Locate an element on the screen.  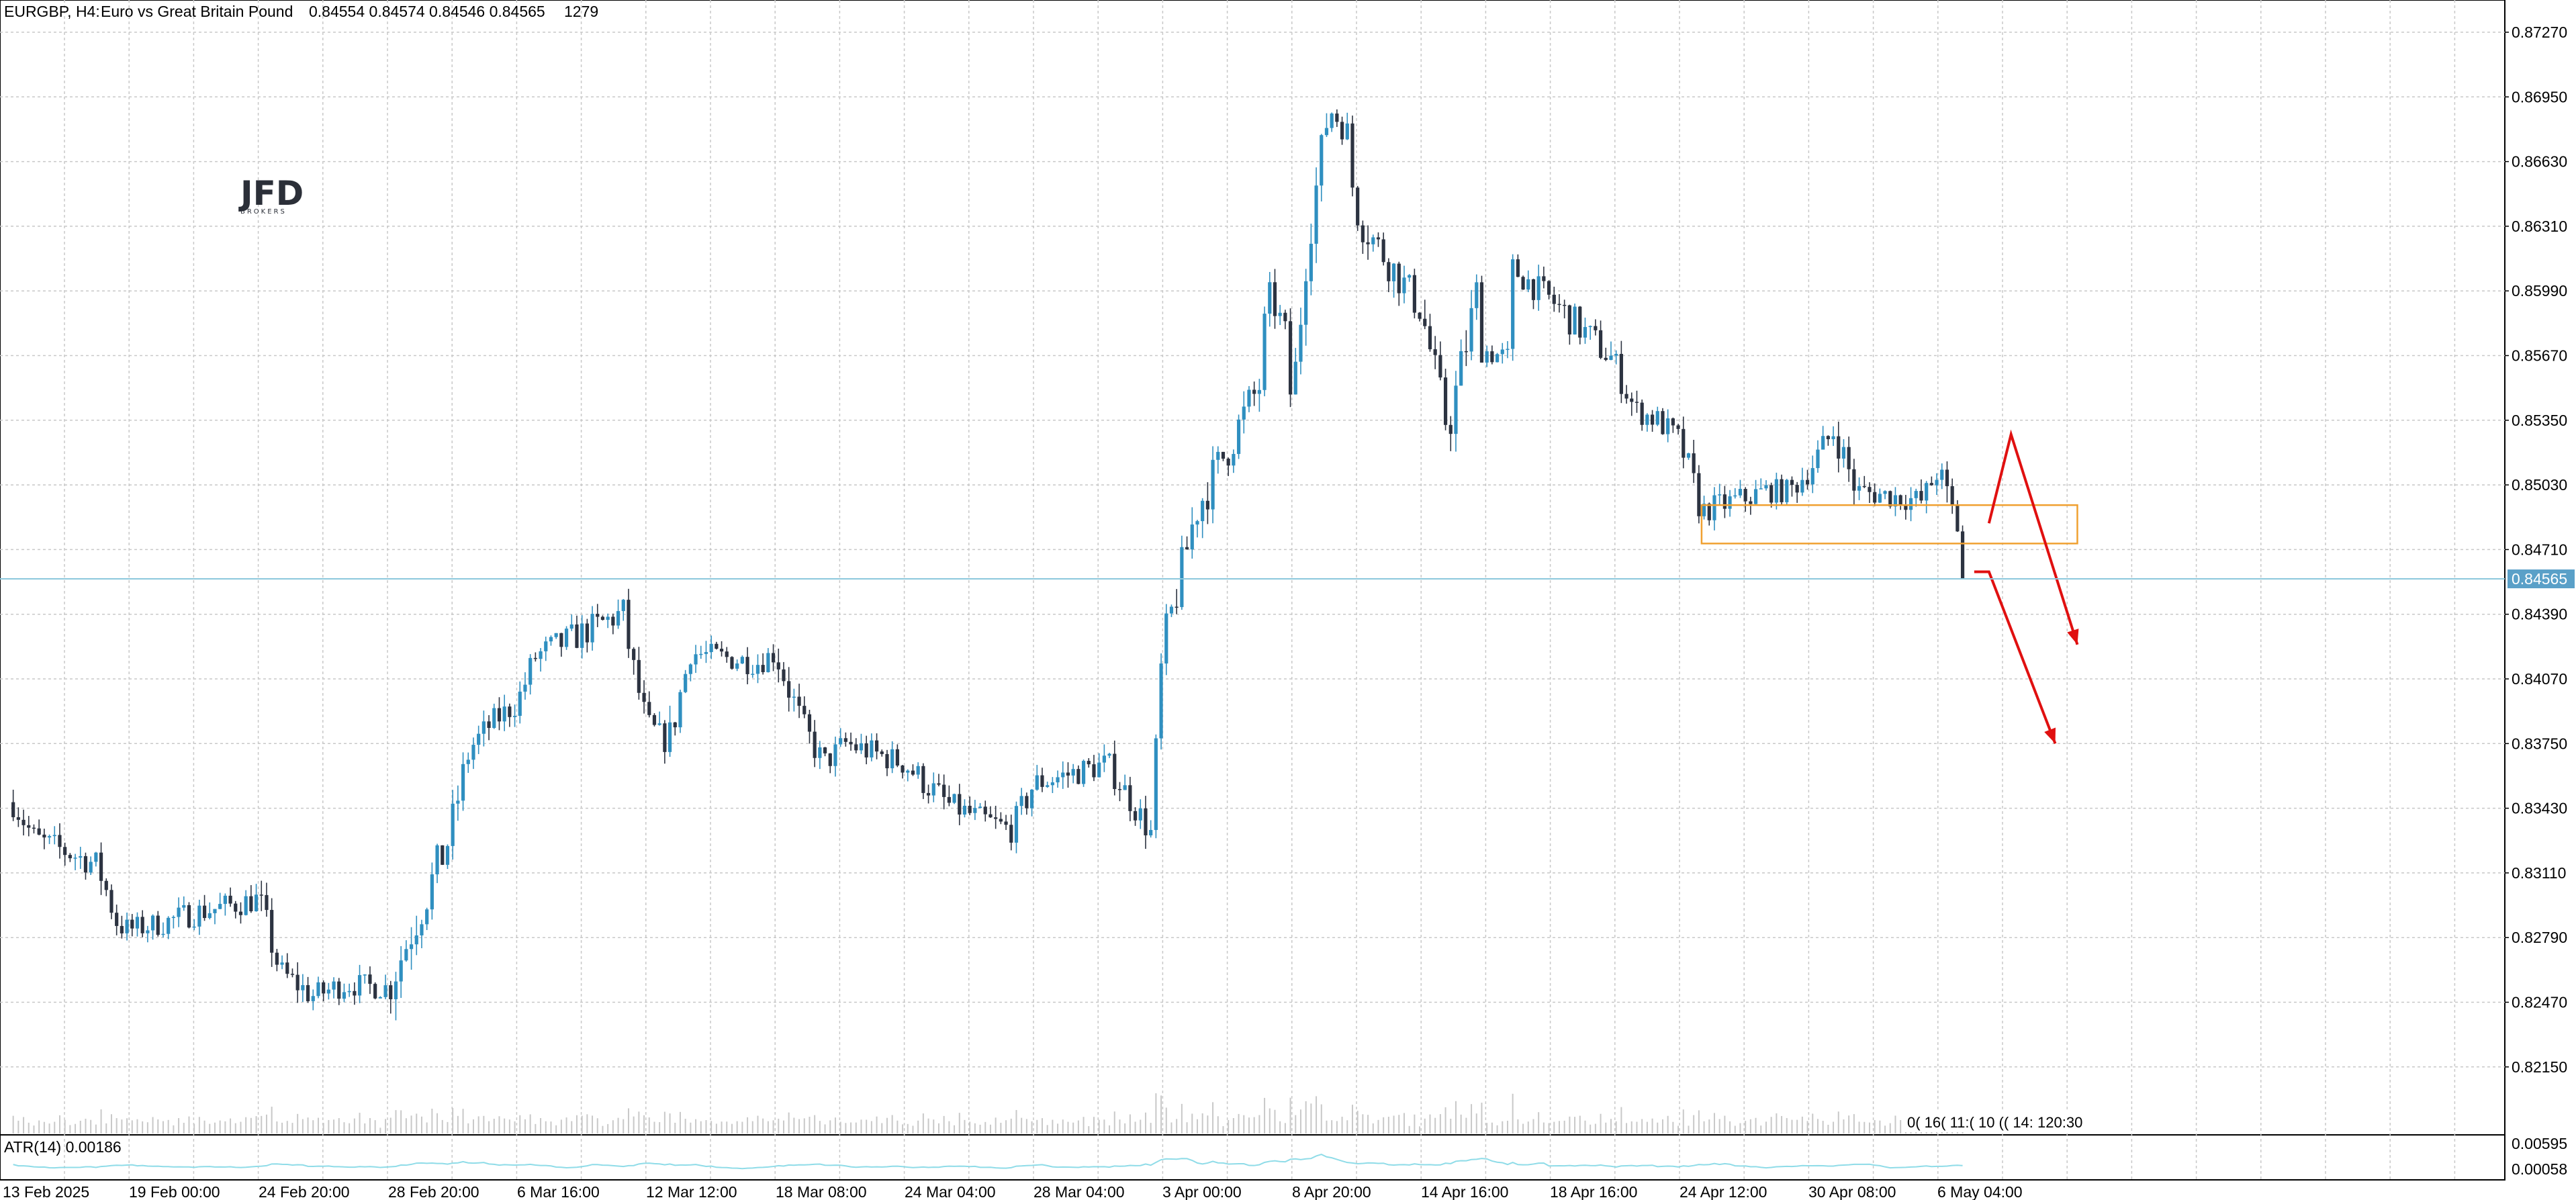
zone-box is located at coordinates (1889, 525).